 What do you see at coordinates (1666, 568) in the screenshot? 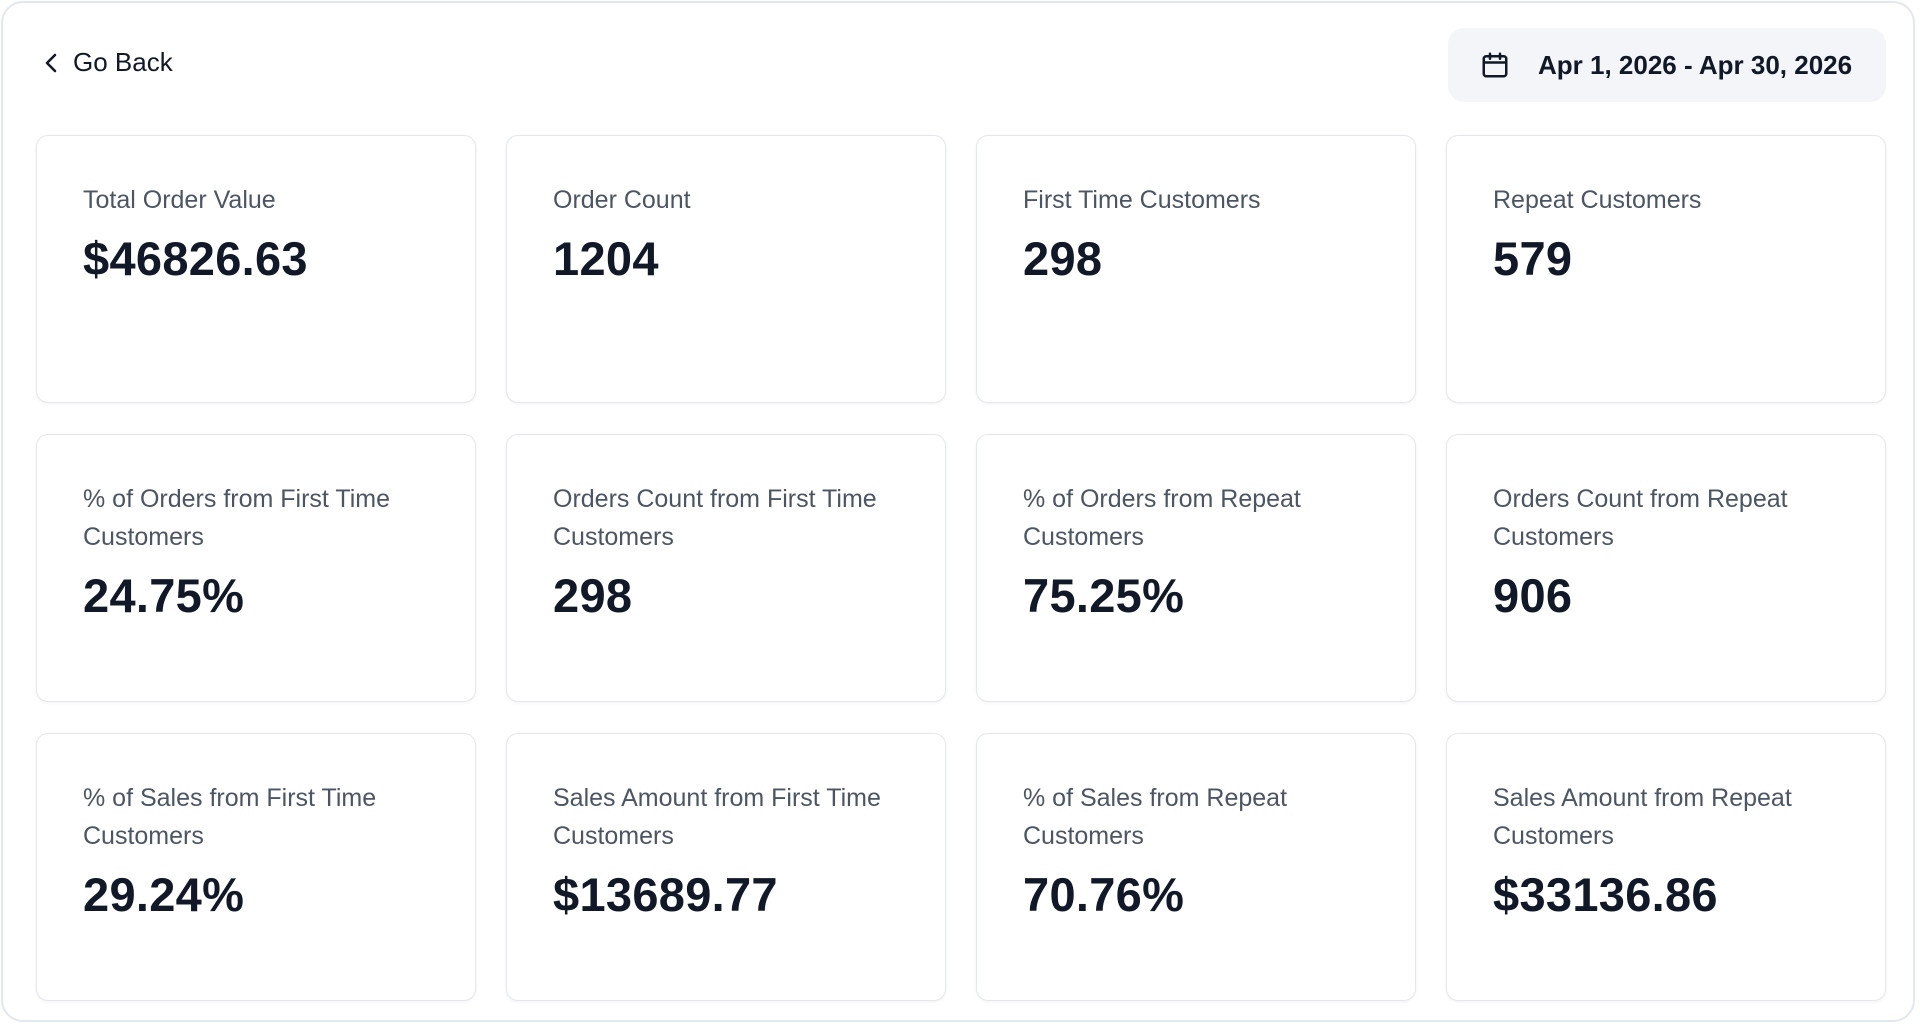
I see `metric-card: Orders Count from Repeat Customers 906` at bounding box center [1666, 568].